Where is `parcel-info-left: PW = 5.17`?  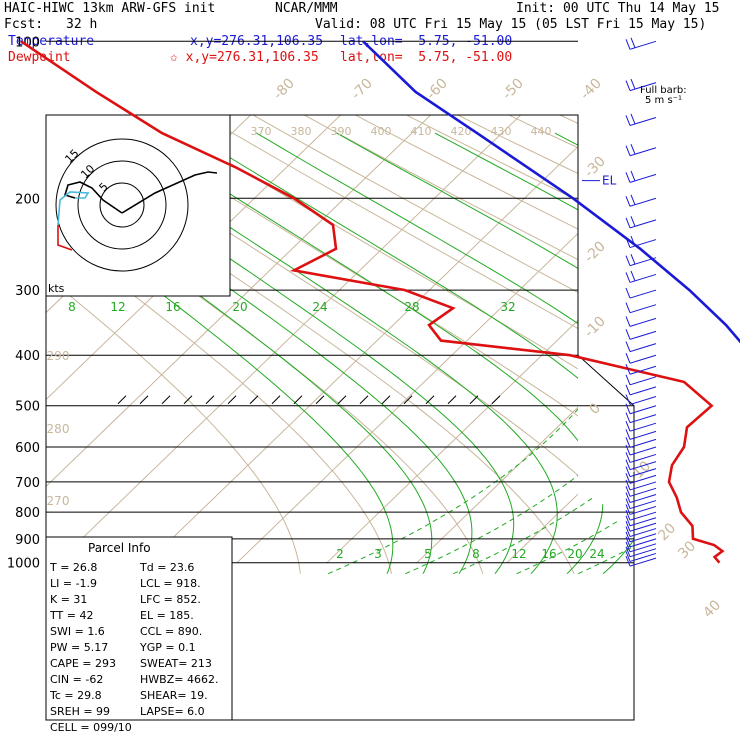
parcel-info-left: PW = 5.17 is located at coordinates (79, 647).